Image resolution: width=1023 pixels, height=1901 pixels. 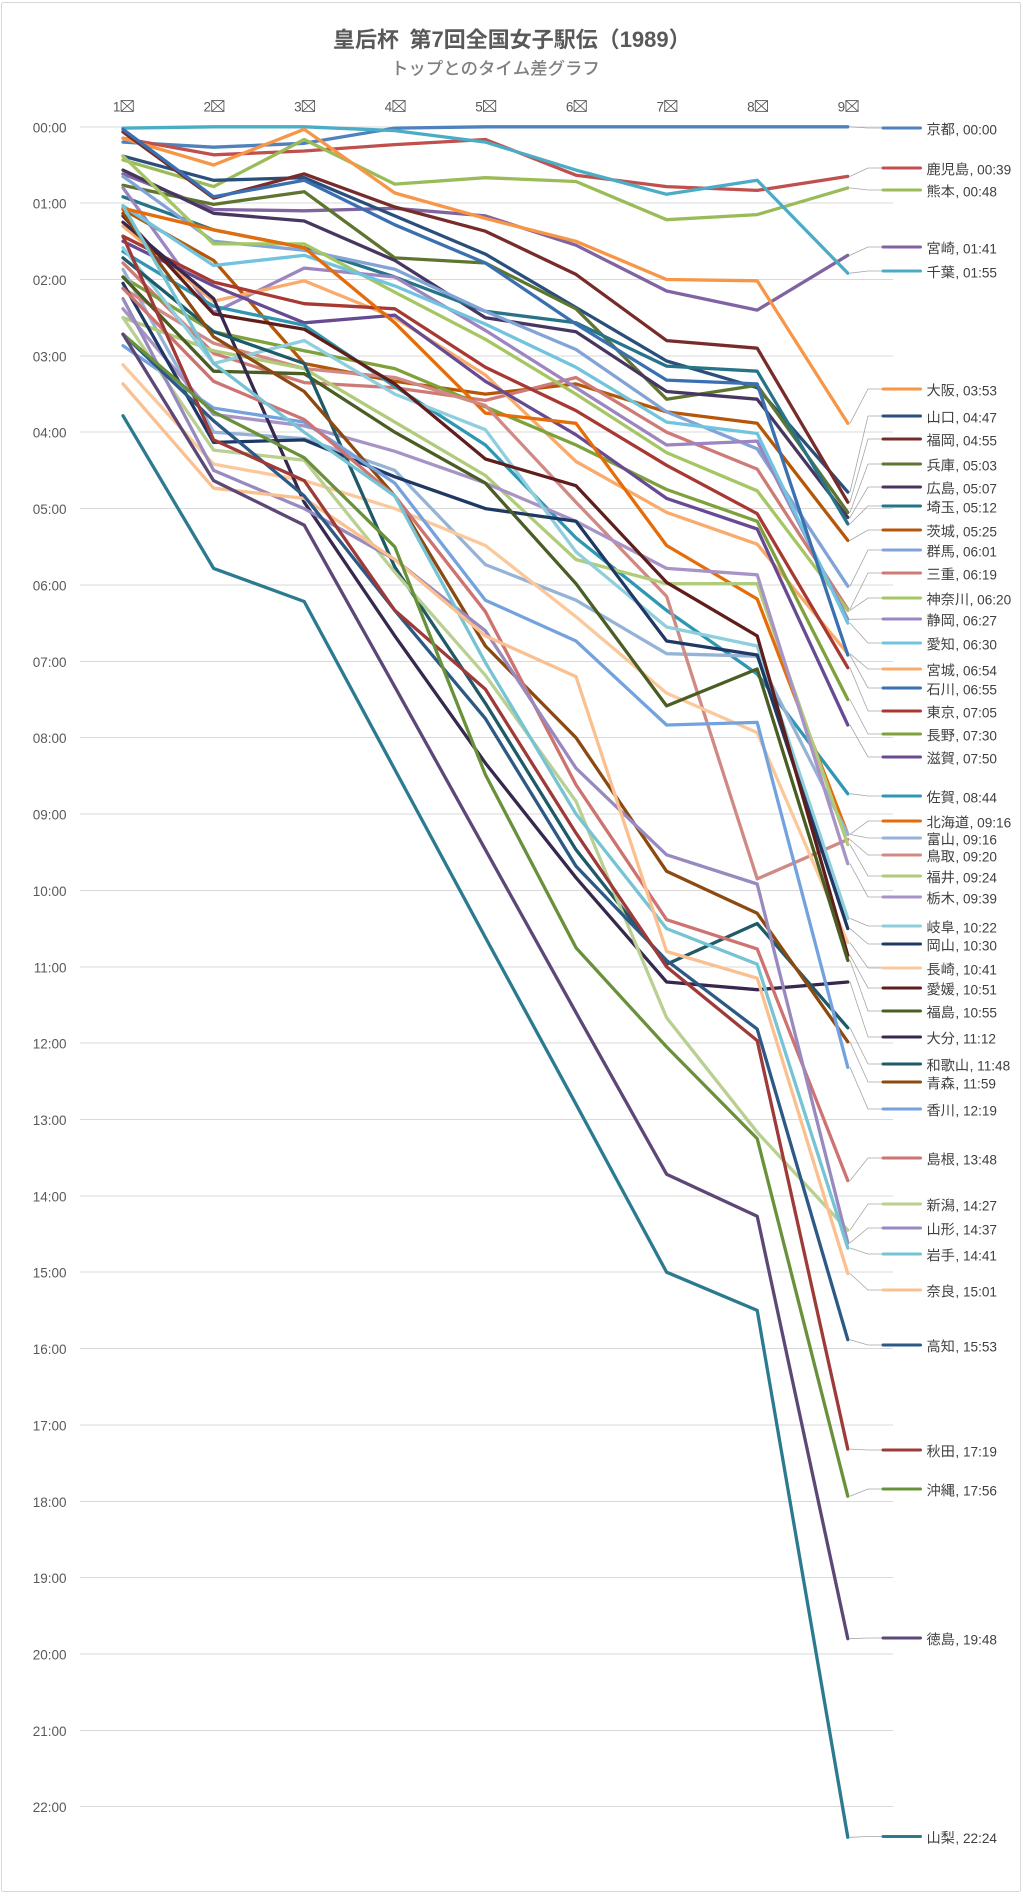 What do you see at coordinates (976, 735) in the screenshot?
I see `svg-text: , 07:30` at bounding box center [976, 735].